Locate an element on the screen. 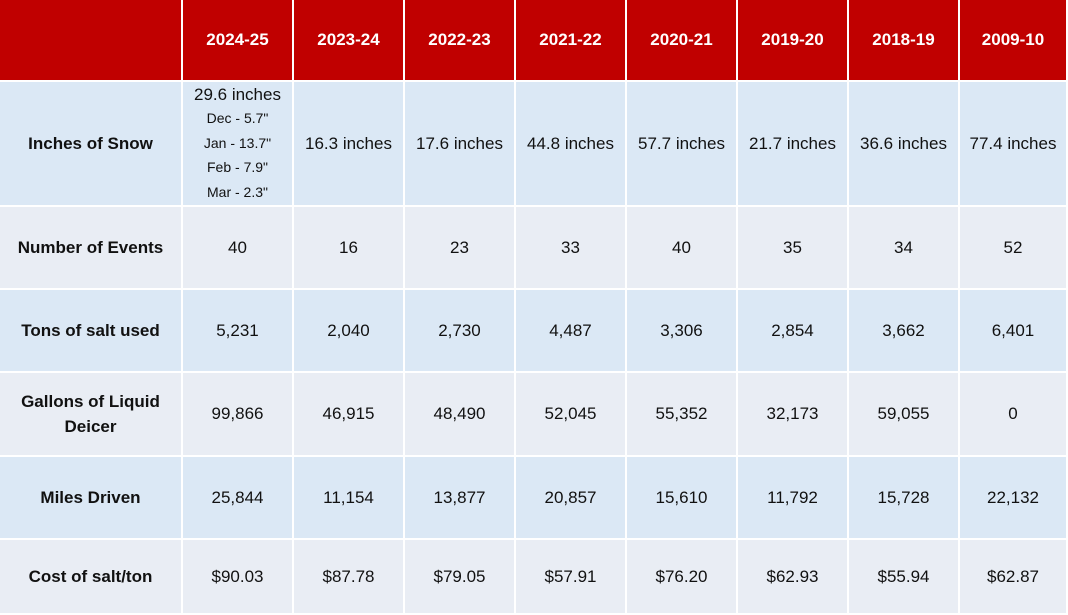 The width and height of the screenshot is (1068, 615). monthly-snow: Dec - 5.7" is located at coordinates (237, 118).